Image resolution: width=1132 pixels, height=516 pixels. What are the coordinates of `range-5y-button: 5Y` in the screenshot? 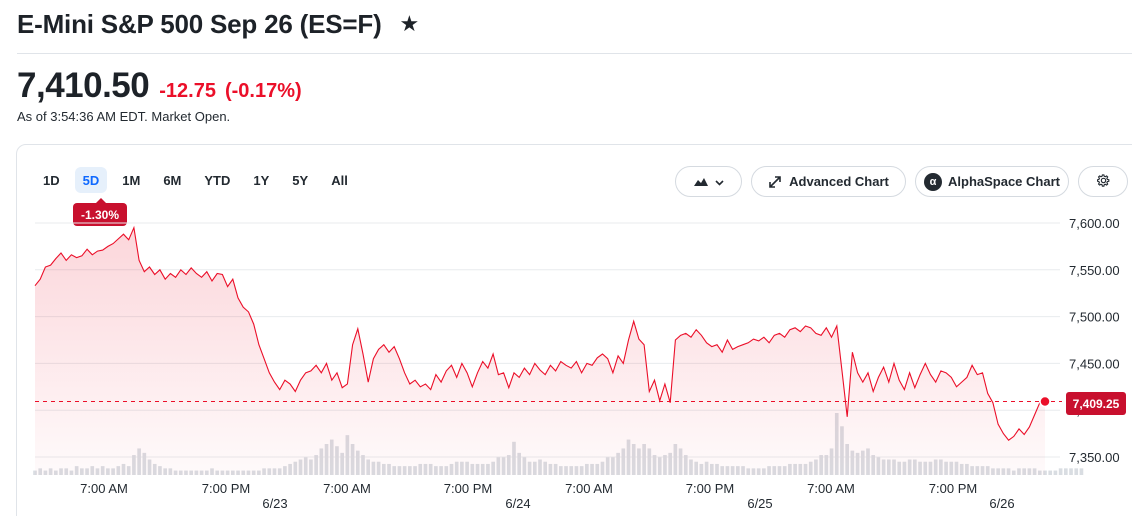 It's located at (300, 180).